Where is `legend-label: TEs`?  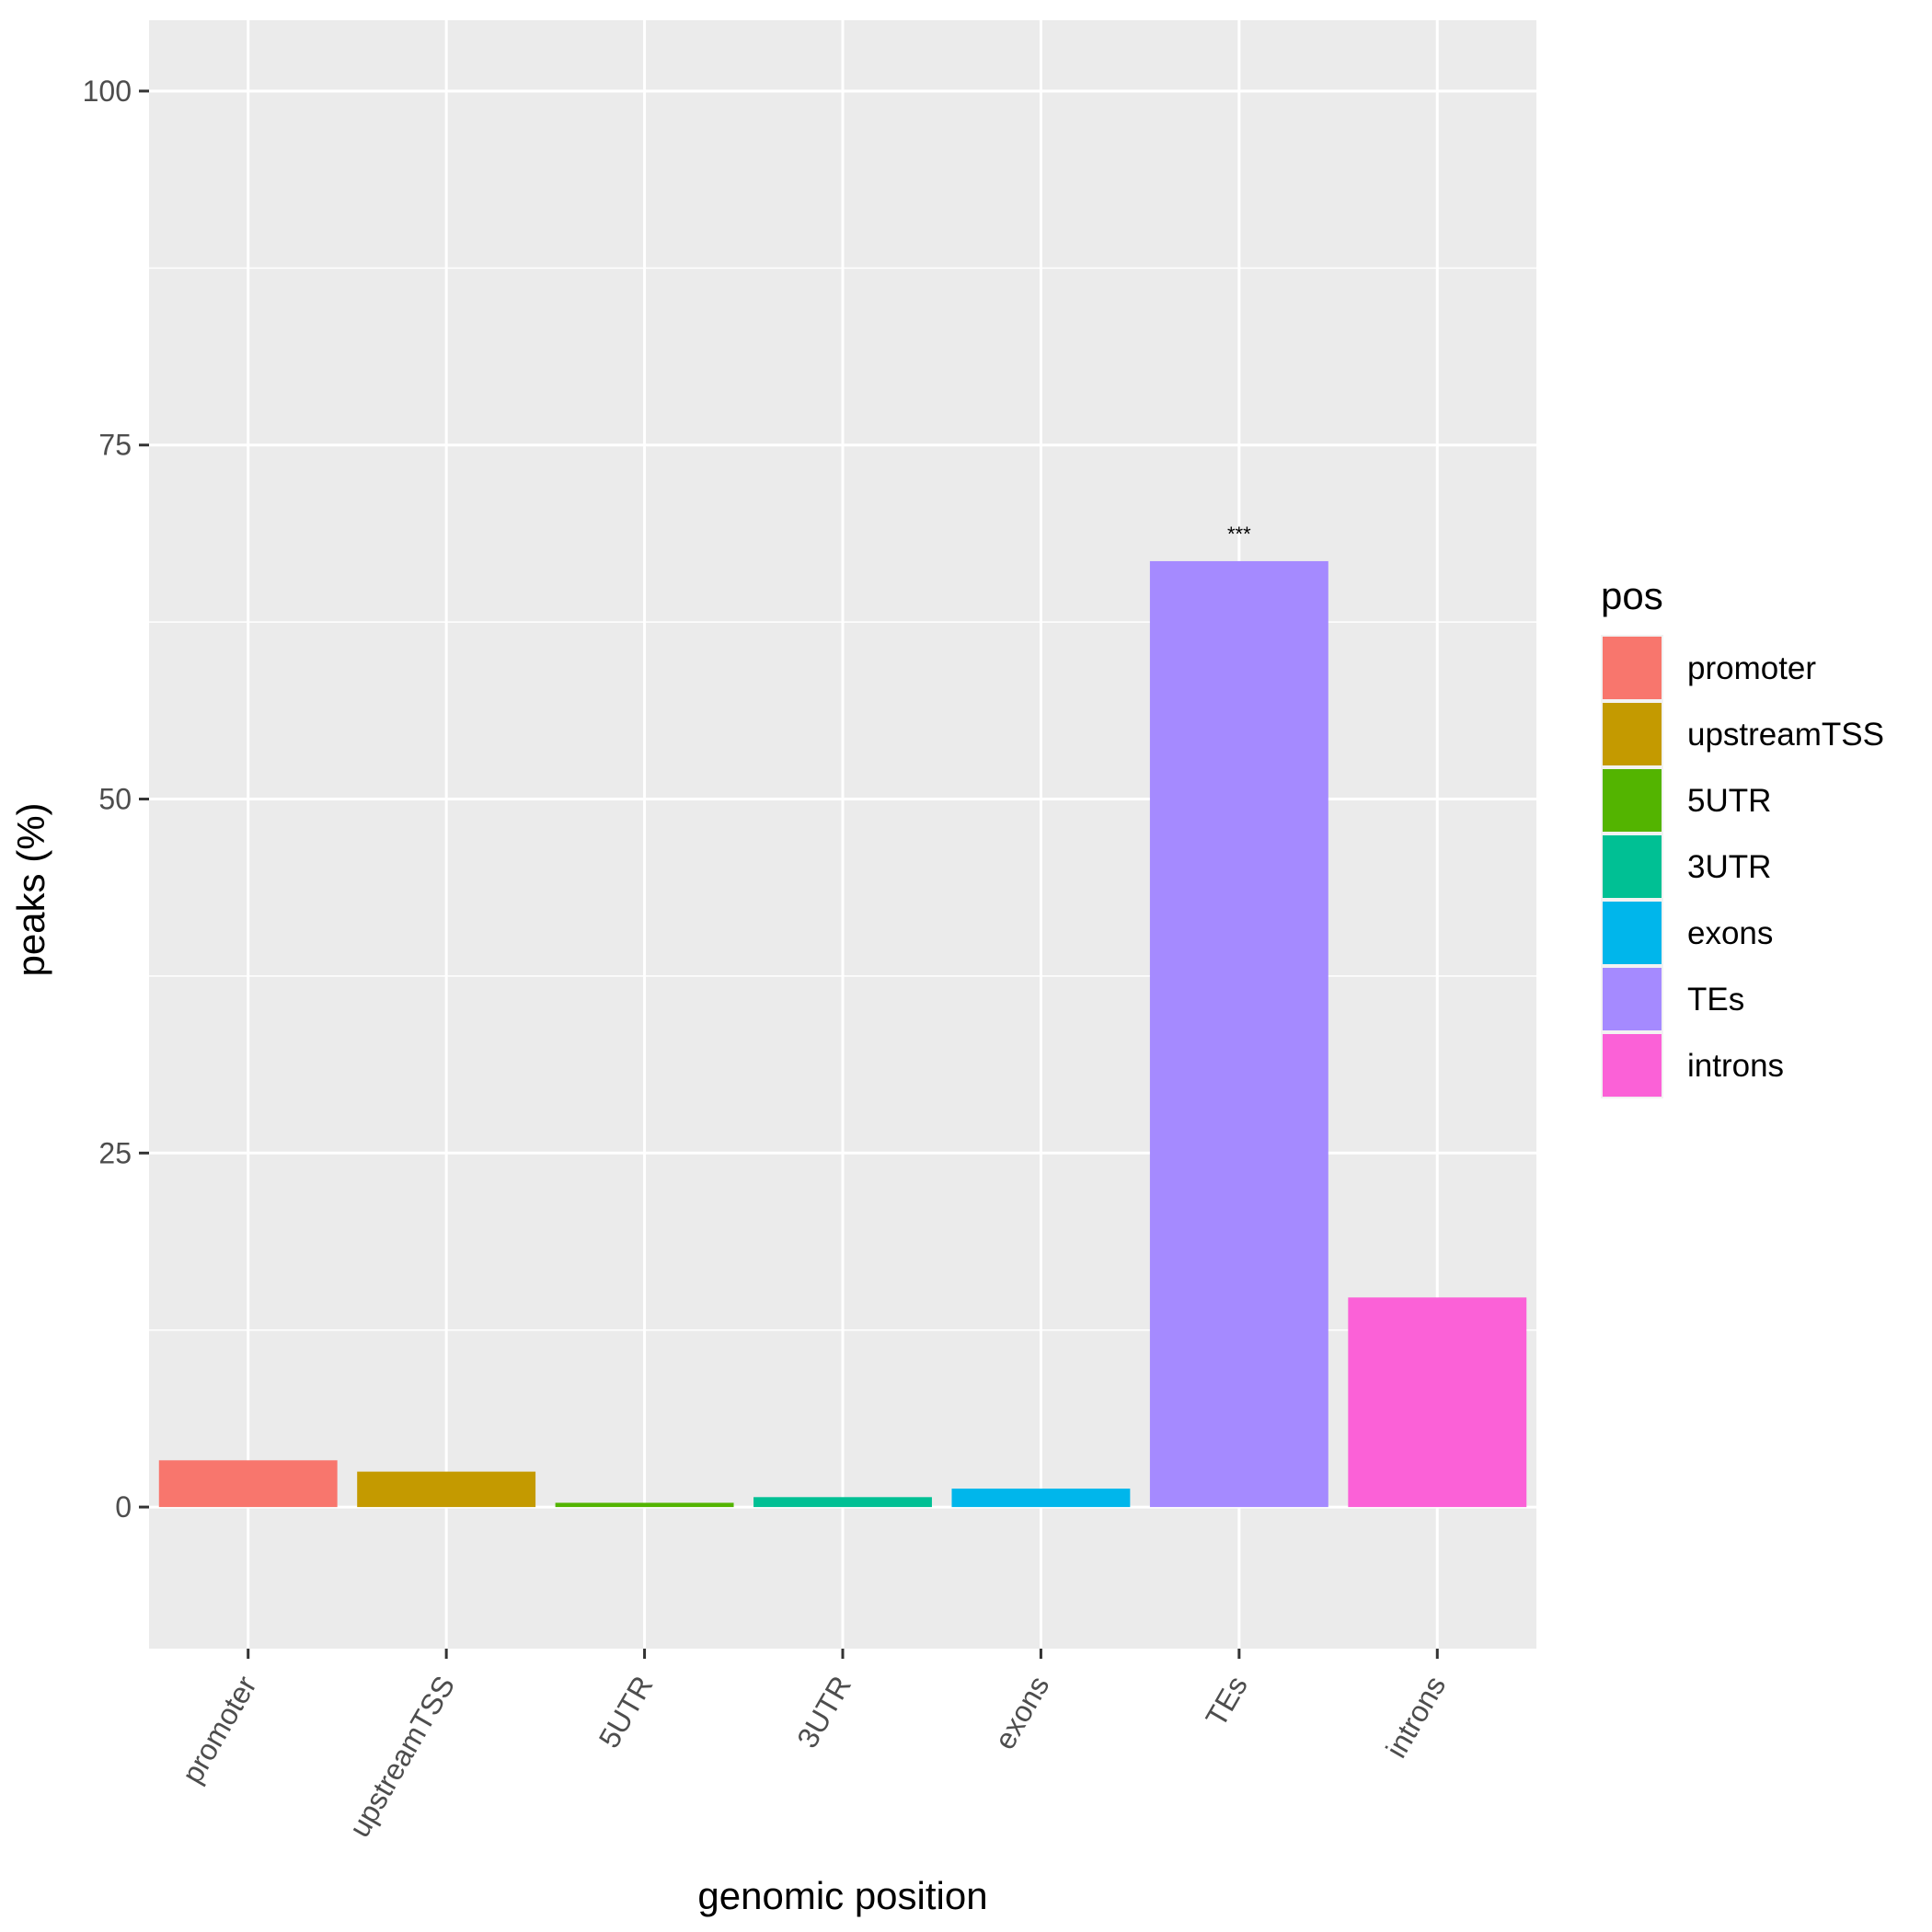 legend-label: TEs is located at coordinates (1715, 1000).